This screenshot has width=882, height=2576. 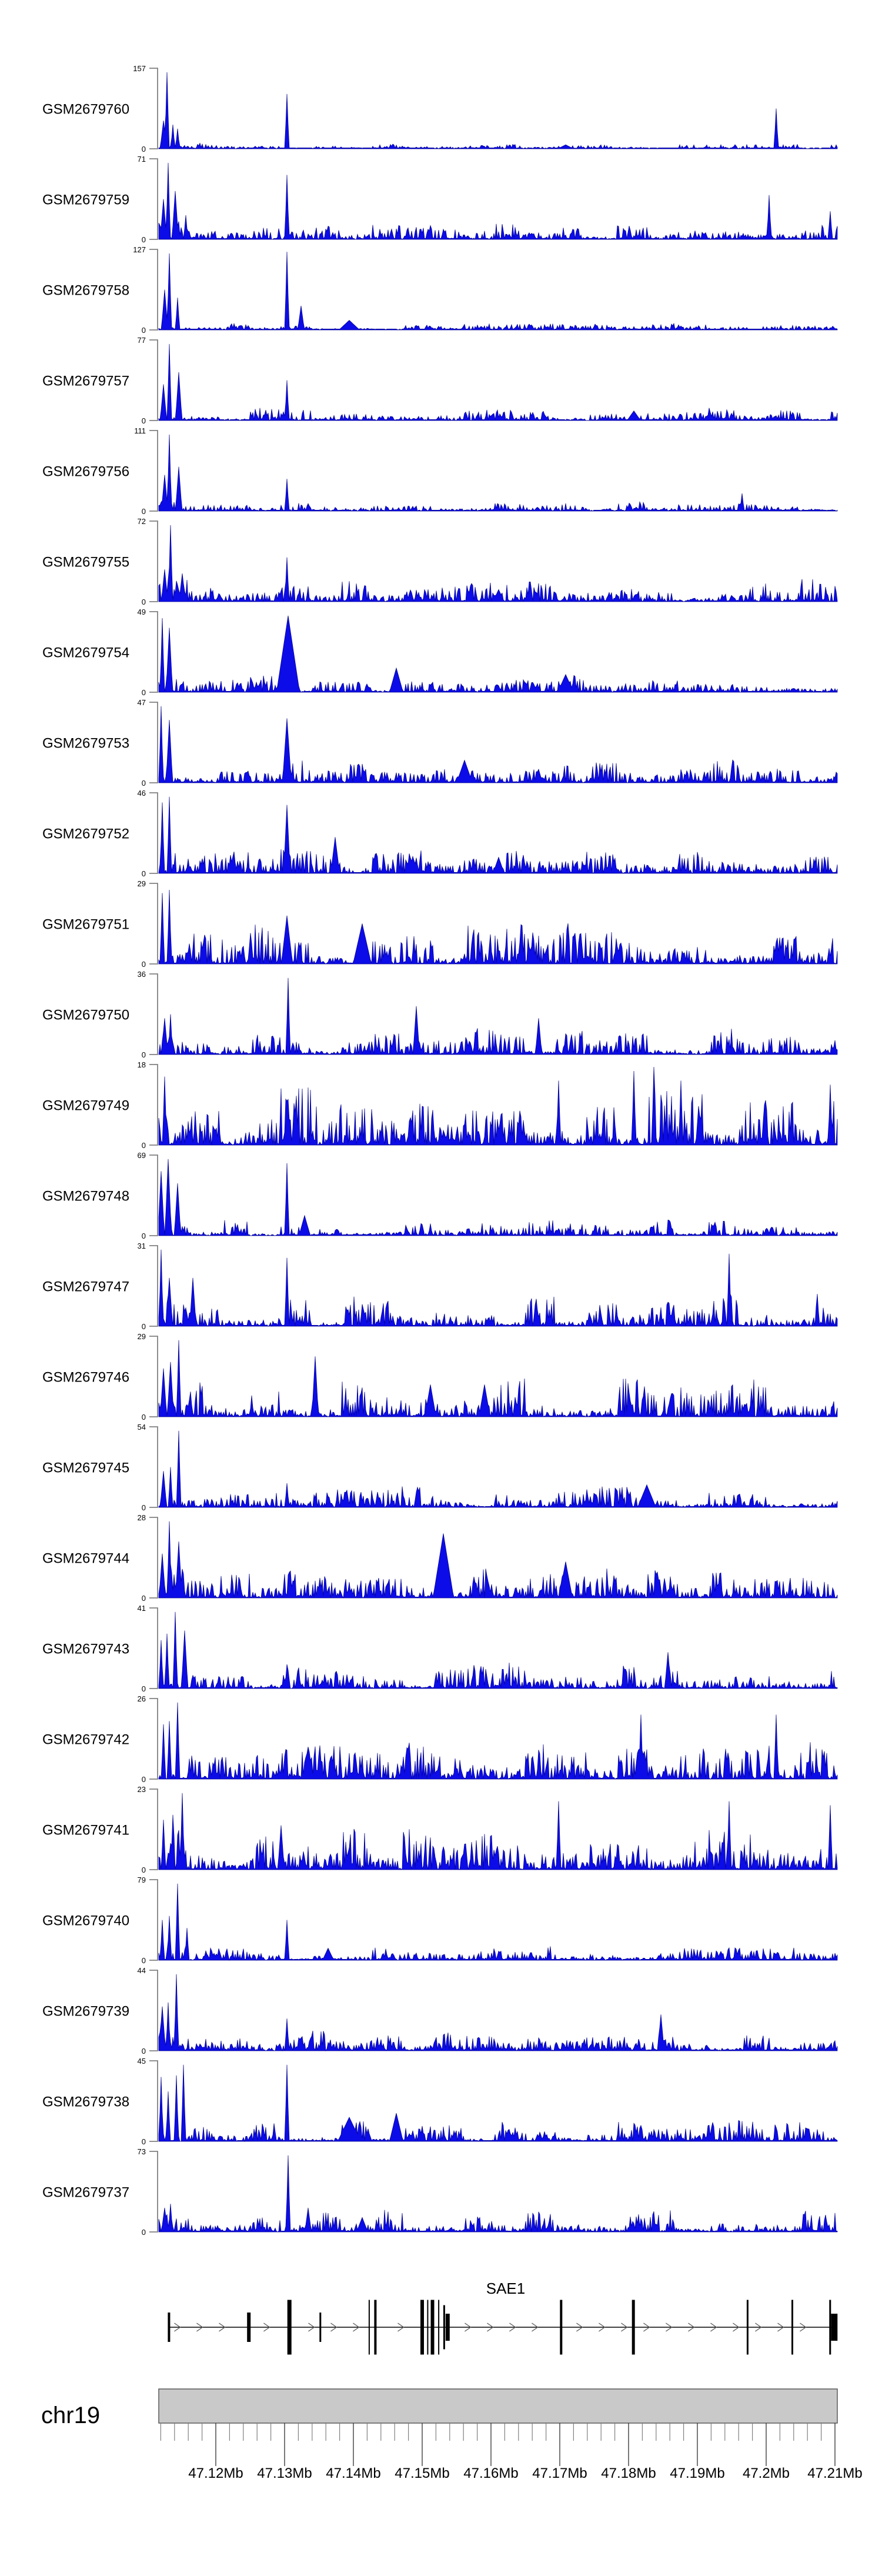 What do you see at coordinates (142, 1336) in the screenshot?
I see `y-max-label: 29` at bounding box center [142, 1336].